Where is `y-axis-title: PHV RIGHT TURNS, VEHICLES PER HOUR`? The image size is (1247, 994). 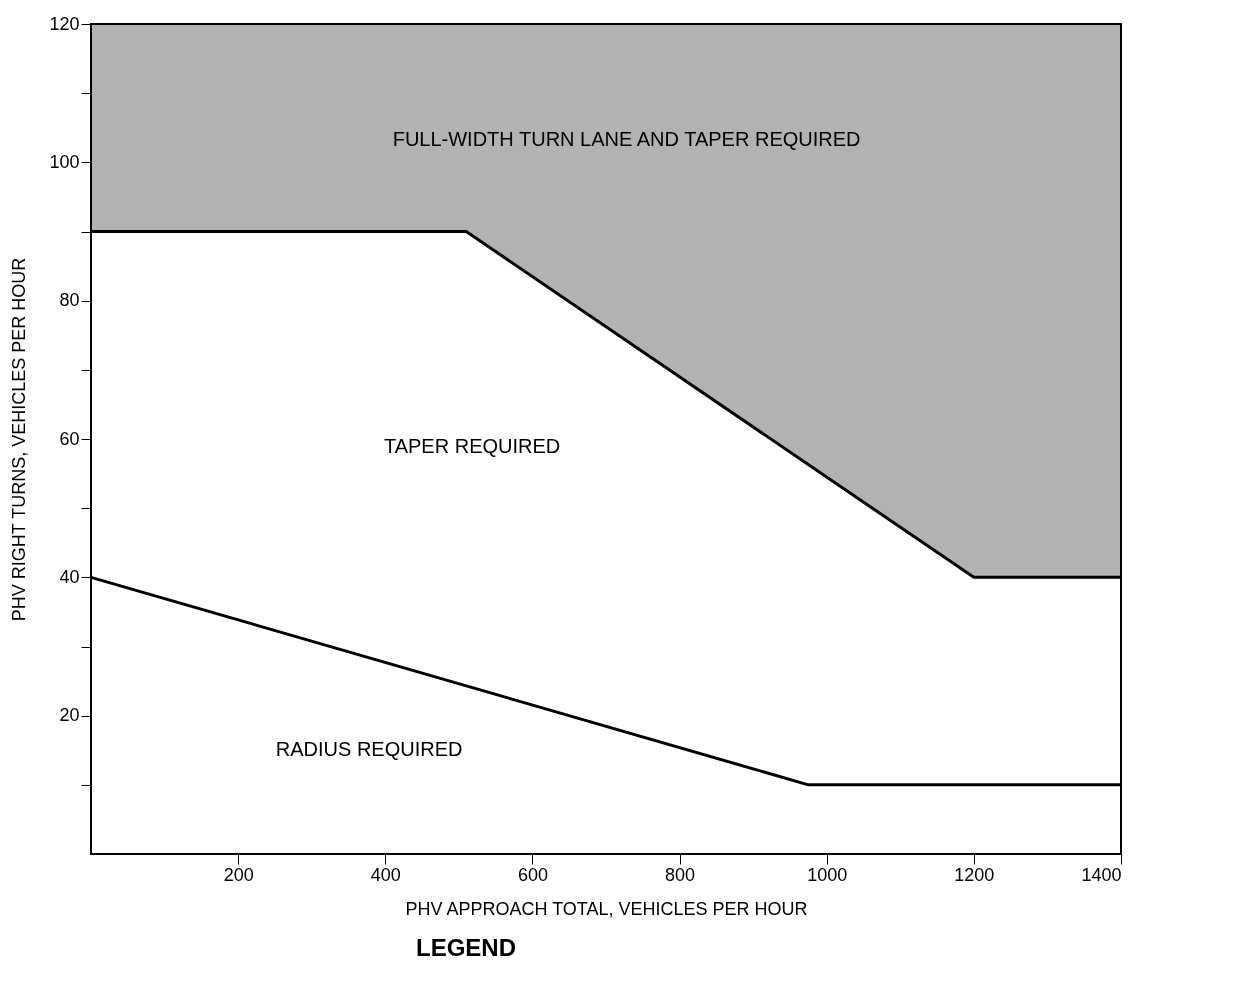 y-axis-title: PHV RIGHT TURNS, VEHICLES PER HOUR is located at coordinates (19, 439).